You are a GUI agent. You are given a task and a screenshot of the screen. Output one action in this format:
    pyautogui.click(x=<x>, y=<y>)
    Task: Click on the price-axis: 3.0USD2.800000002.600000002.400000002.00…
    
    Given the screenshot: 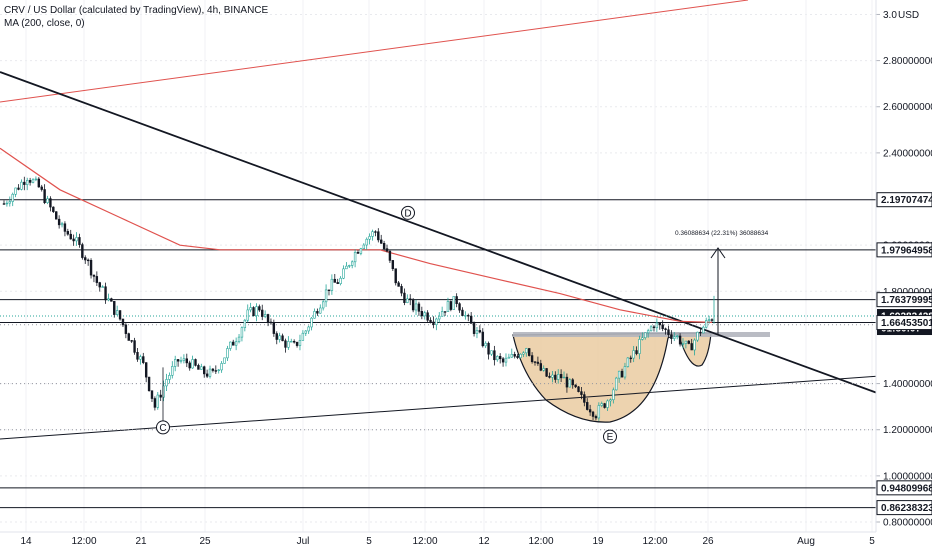 What is the action you would take?
    pyautogui.click(x=903, y=266)
    